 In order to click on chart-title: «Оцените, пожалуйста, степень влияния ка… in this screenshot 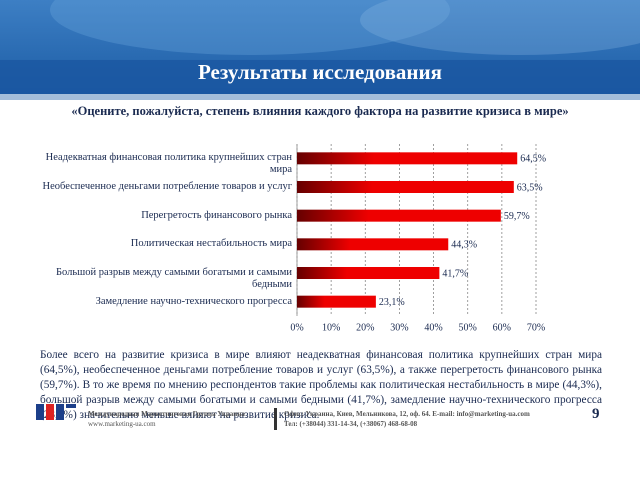, I will do `click(320, 111)`.